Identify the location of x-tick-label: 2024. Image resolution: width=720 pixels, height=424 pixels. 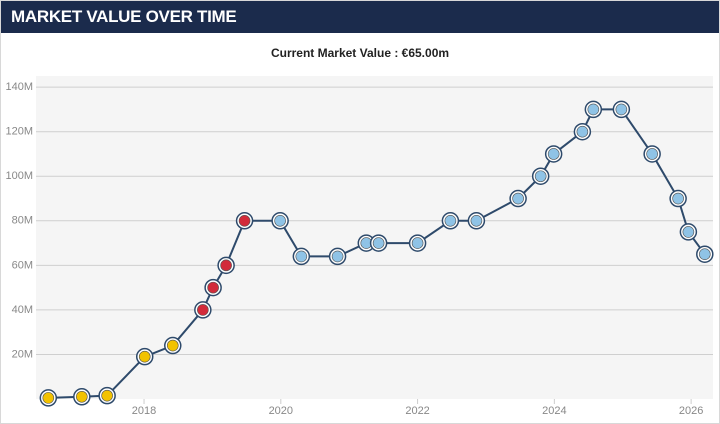
(554, 411).